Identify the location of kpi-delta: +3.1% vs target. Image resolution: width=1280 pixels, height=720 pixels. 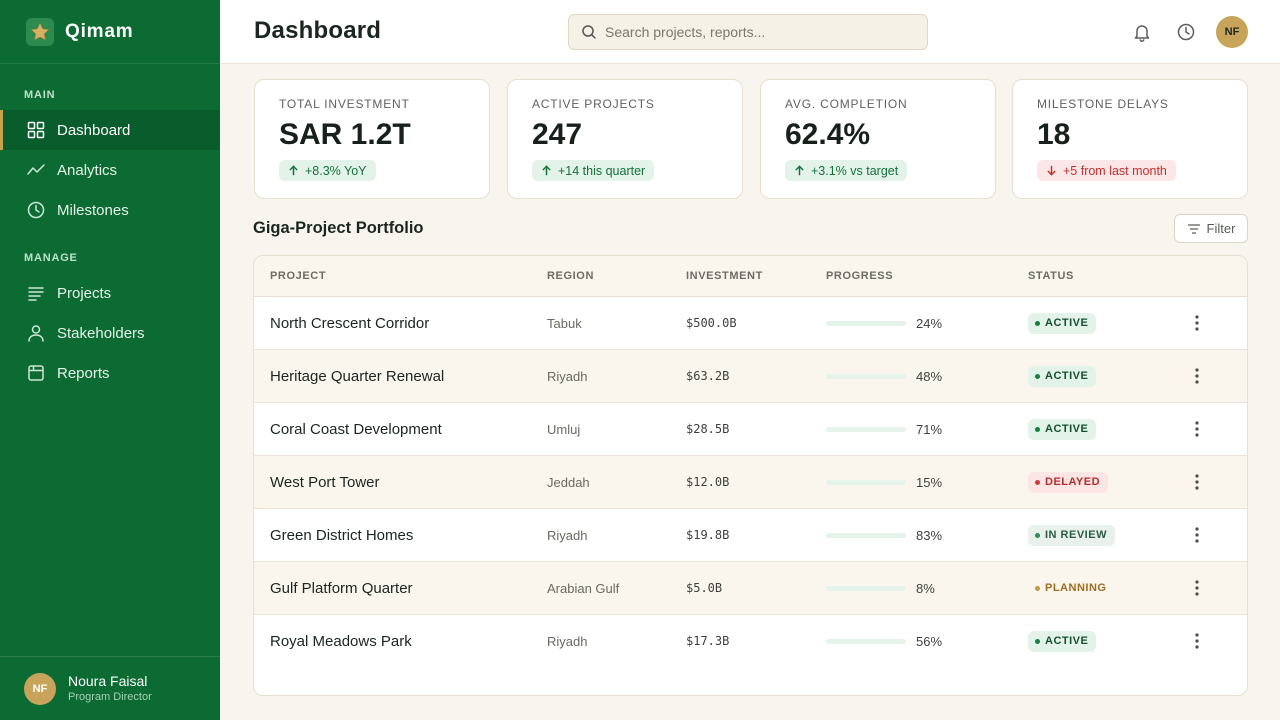
(846, 170).